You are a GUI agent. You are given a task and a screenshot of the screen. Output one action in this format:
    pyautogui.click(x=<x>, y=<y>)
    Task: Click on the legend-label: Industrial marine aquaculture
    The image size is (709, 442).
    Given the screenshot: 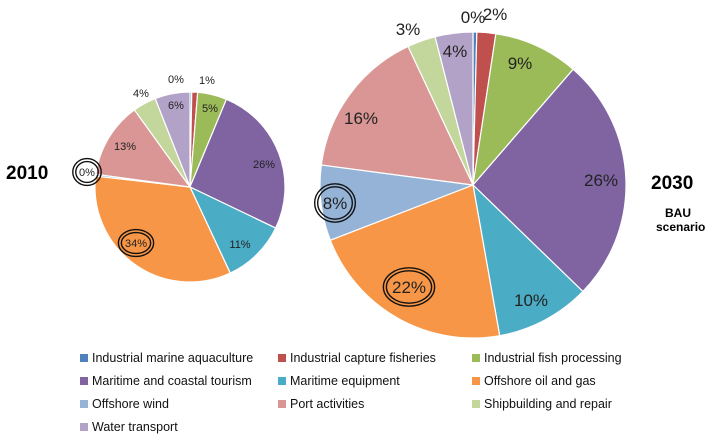 What is the action you would take?
    pyautogui.click(x=173, y=358)
    